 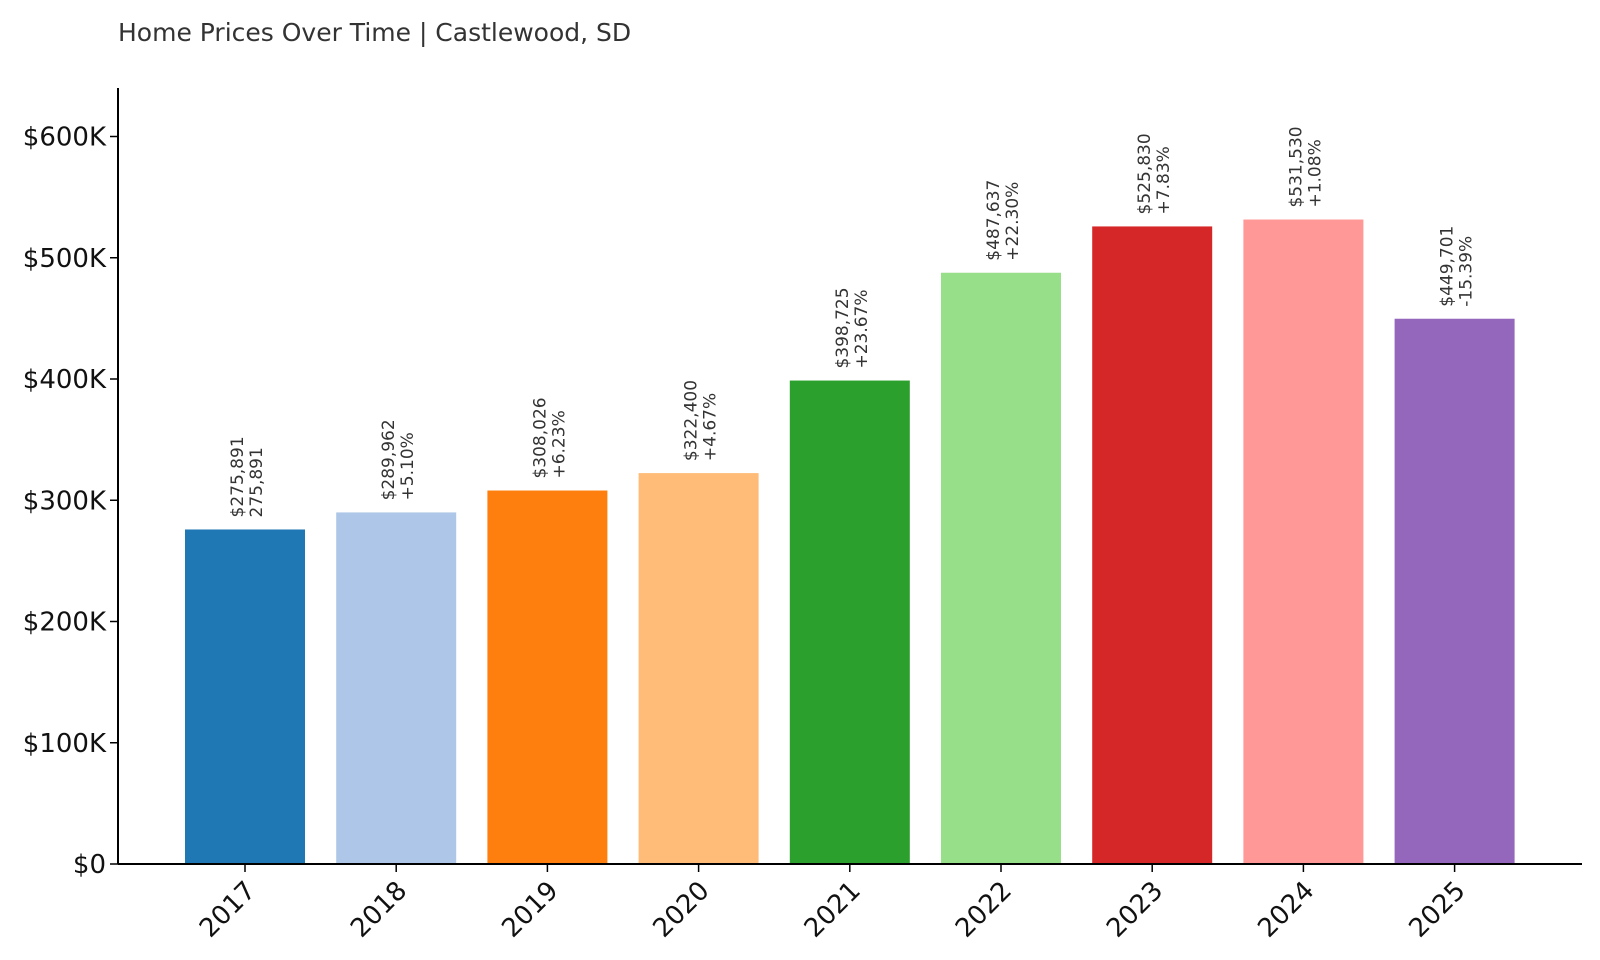 What do you see at coordinates (530, 910) in the screenshot?
I see `x-tick-label: 2019` at bounding box center [530, 910].